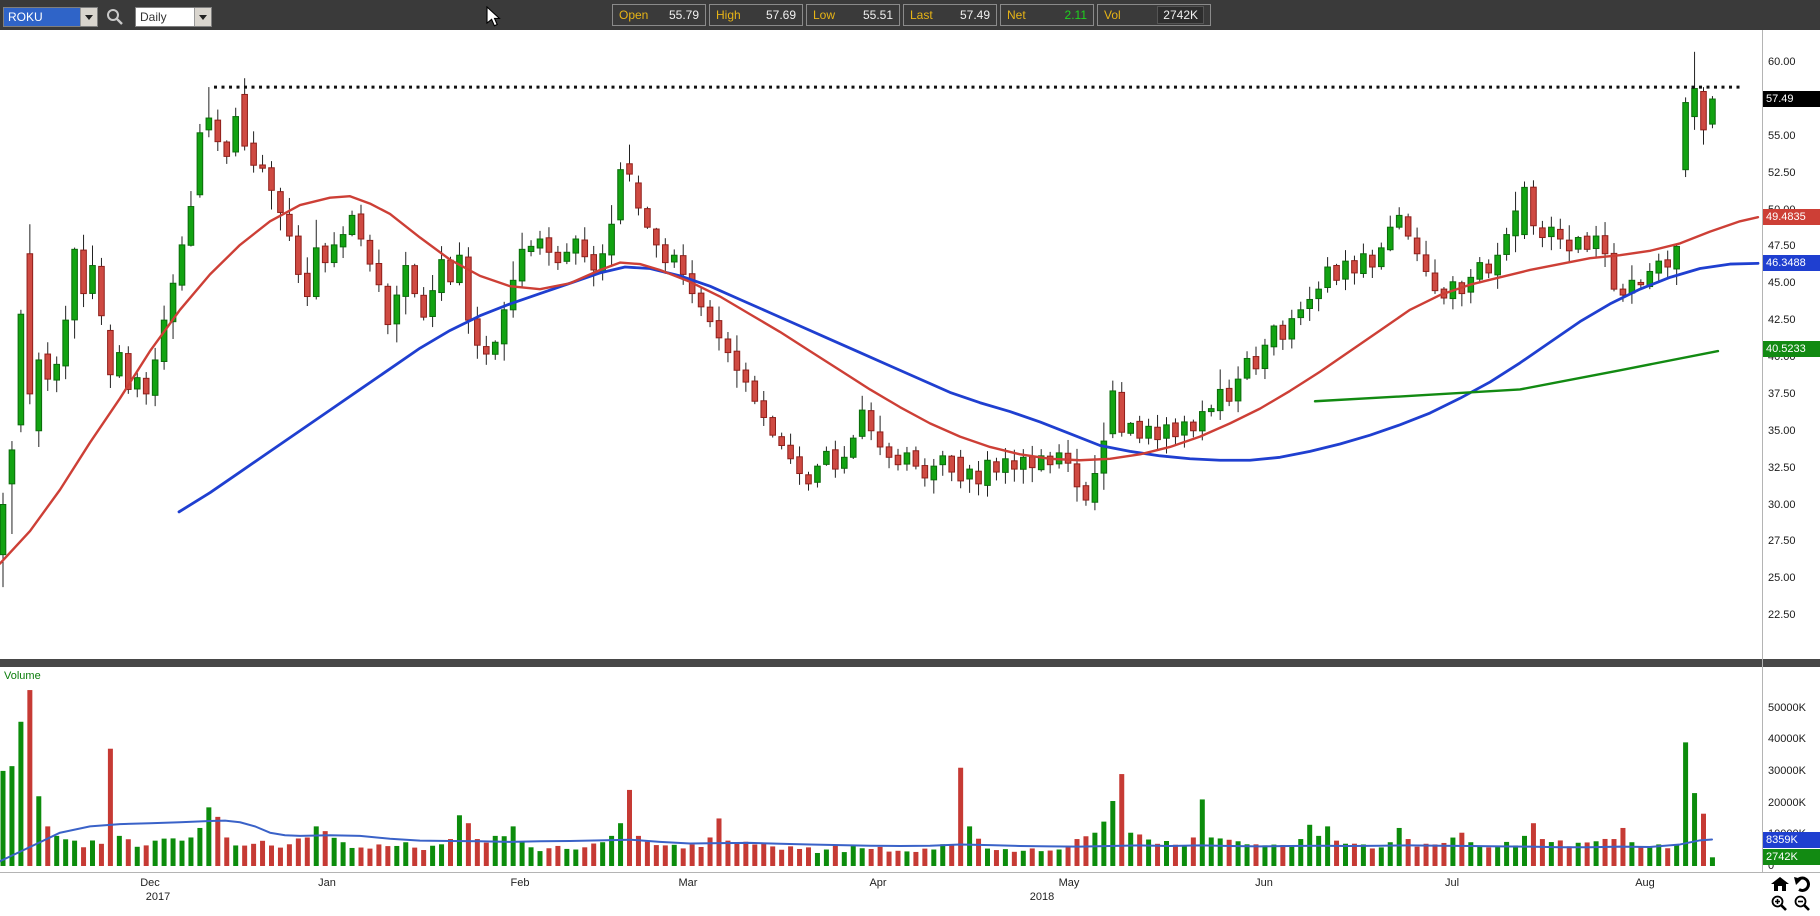 Image resolution: width=1820 pixels, height=916 pixels. What do you see at coordinates (1791, 839) in the screenshot?
I see `volume-ma-label: 8359K` at bounding box center [1791, 839].